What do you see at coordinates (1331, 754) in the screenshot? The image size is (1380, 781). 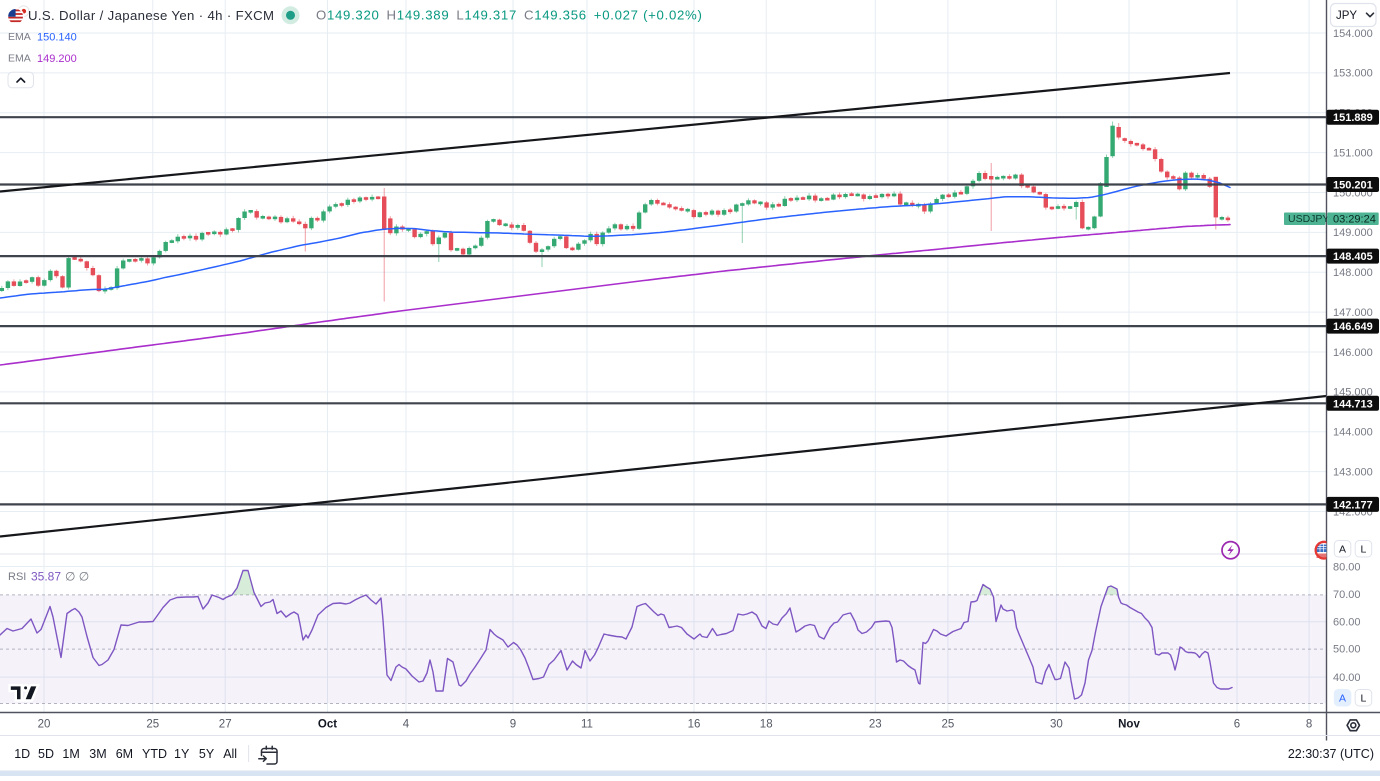 I see `svg-text: 22:30:37 (UTC)` at bounding box center [1331, 754].